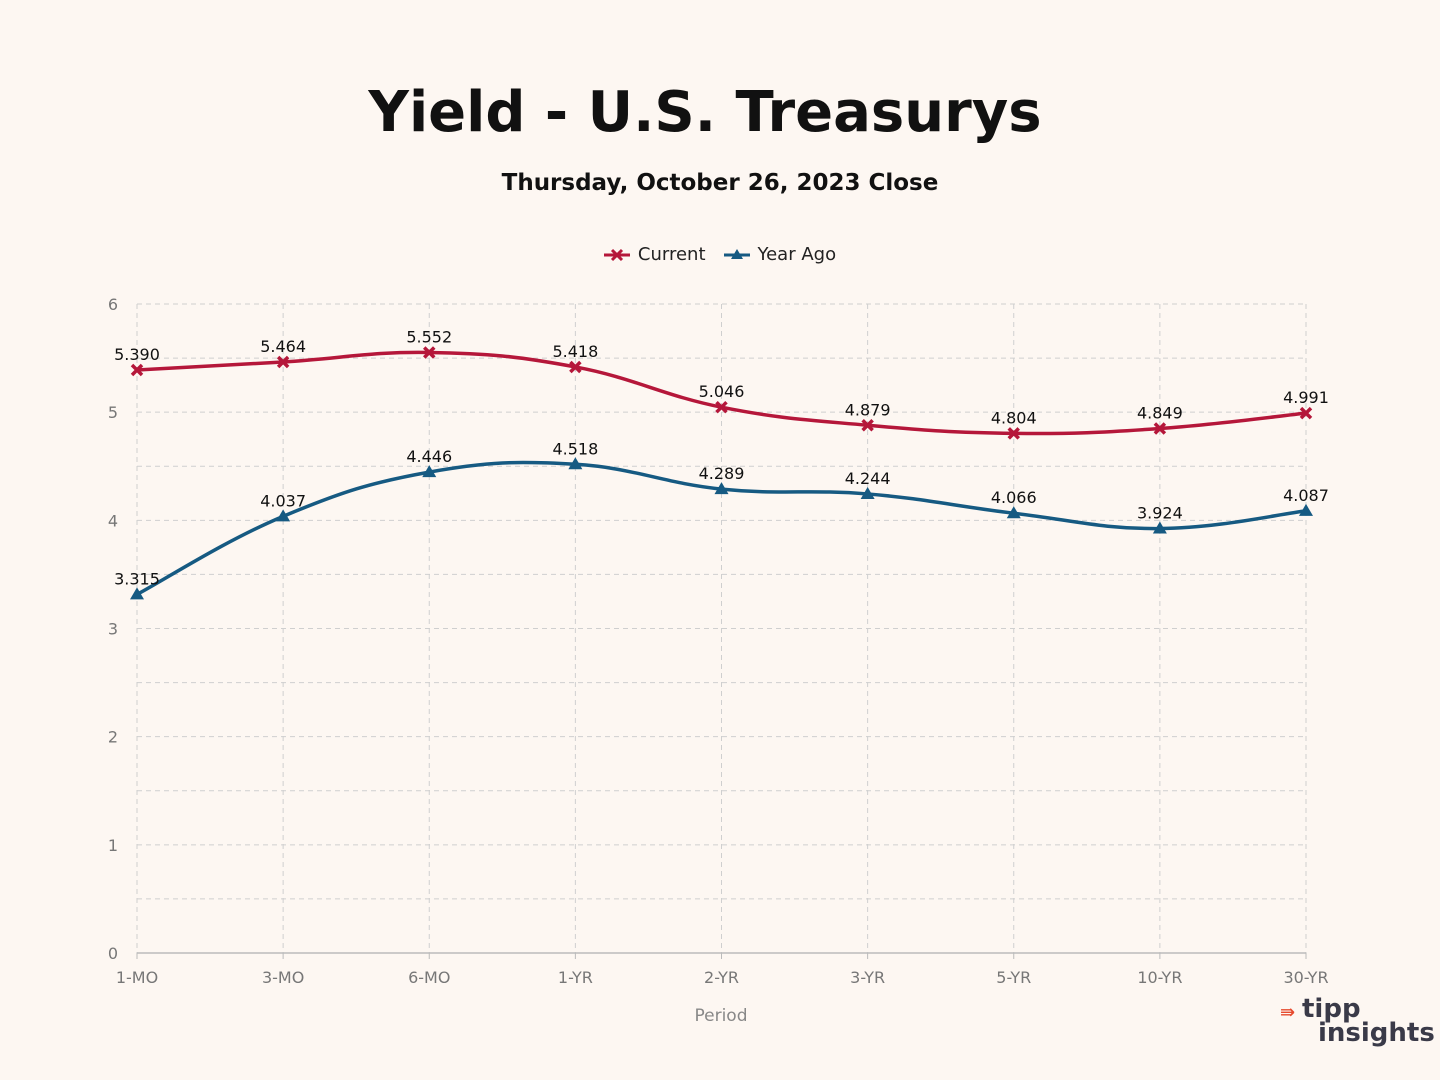  Describe the element at coordinates (867, 977) in the screenshot. I see `x-tick-label: 3-YR` at that location.